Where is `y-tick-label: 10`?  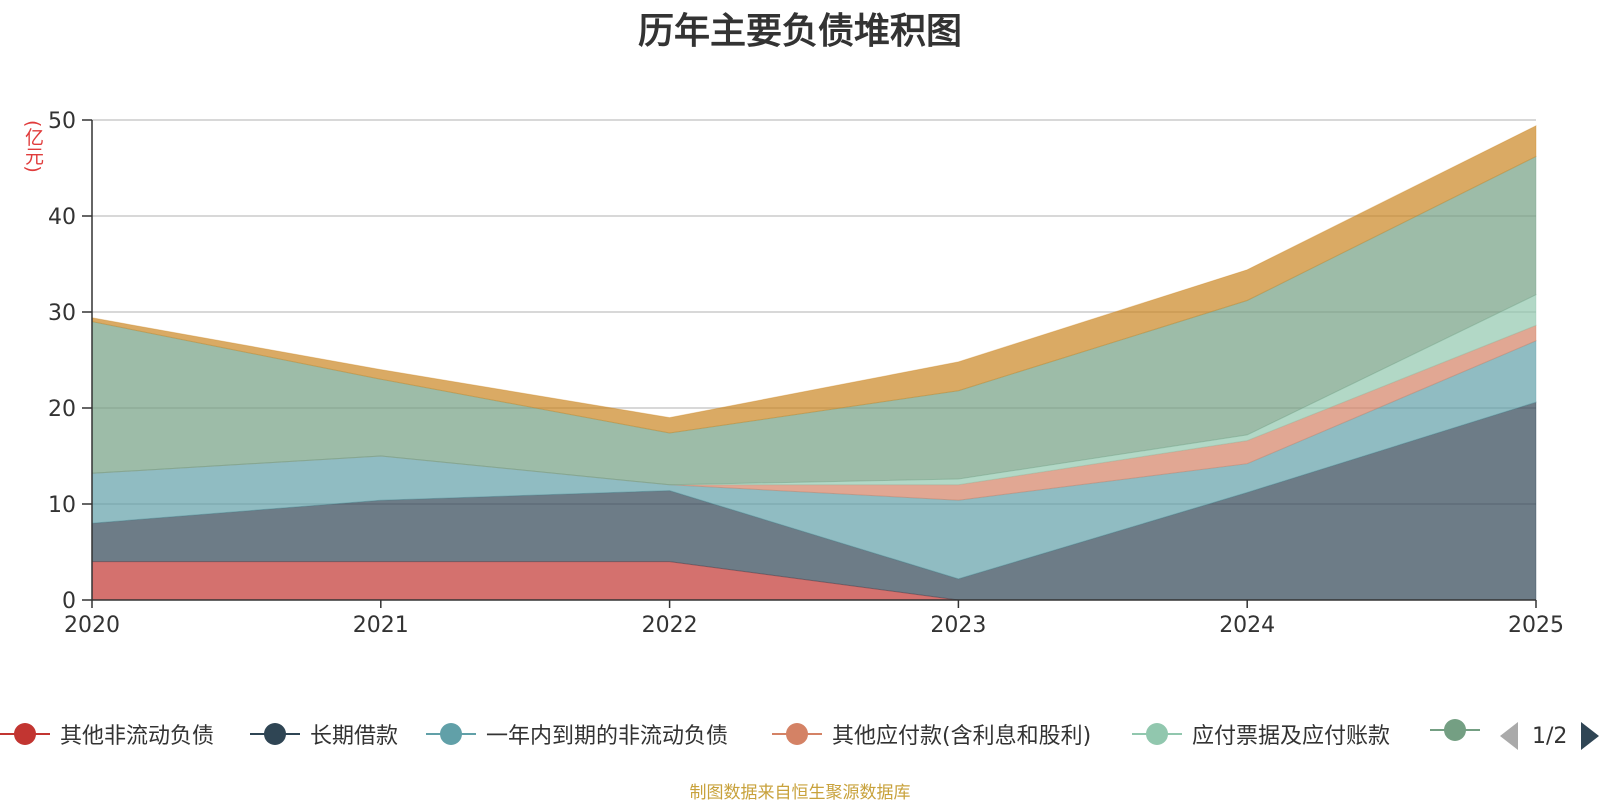
y-tick-label: 10 is located at coordinates (62, 505).